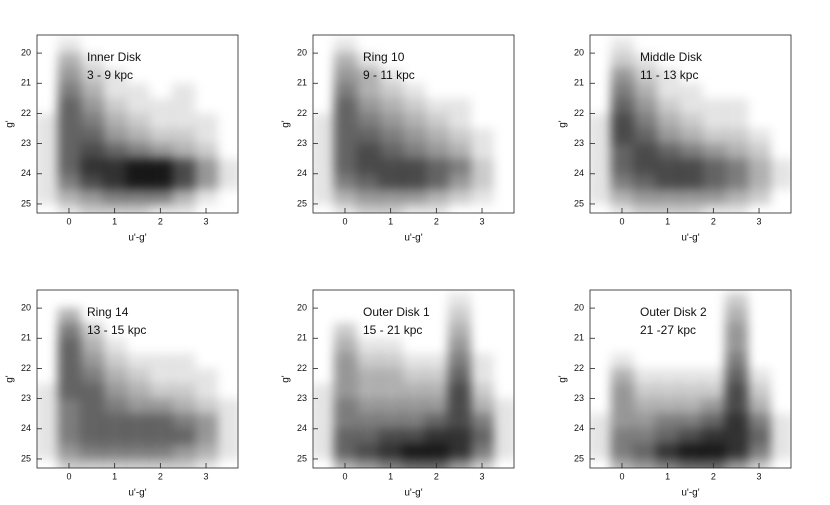 This screenshot has height=505, width=830. I want to click on y-tick-label: 22, so click(302, 368).